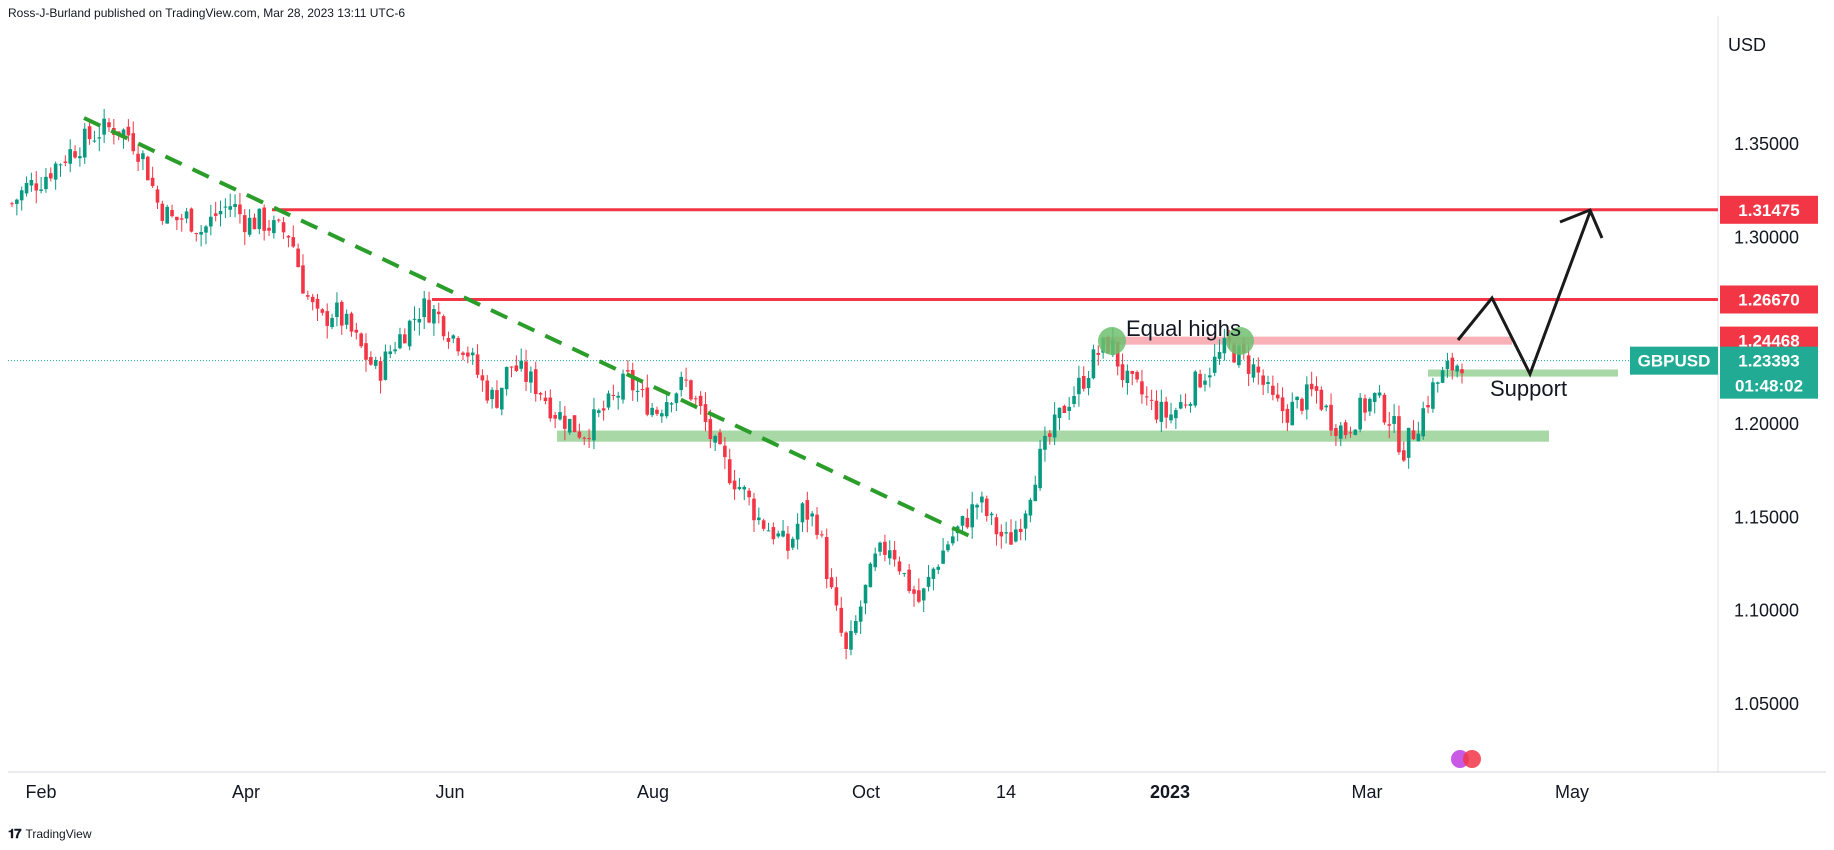 This screenshot has width=1834, height=850. What do you see at coordinates (1572, 792) in the screenshot?
I see `x-tick-label: May` at bounding box center [1572, 792].